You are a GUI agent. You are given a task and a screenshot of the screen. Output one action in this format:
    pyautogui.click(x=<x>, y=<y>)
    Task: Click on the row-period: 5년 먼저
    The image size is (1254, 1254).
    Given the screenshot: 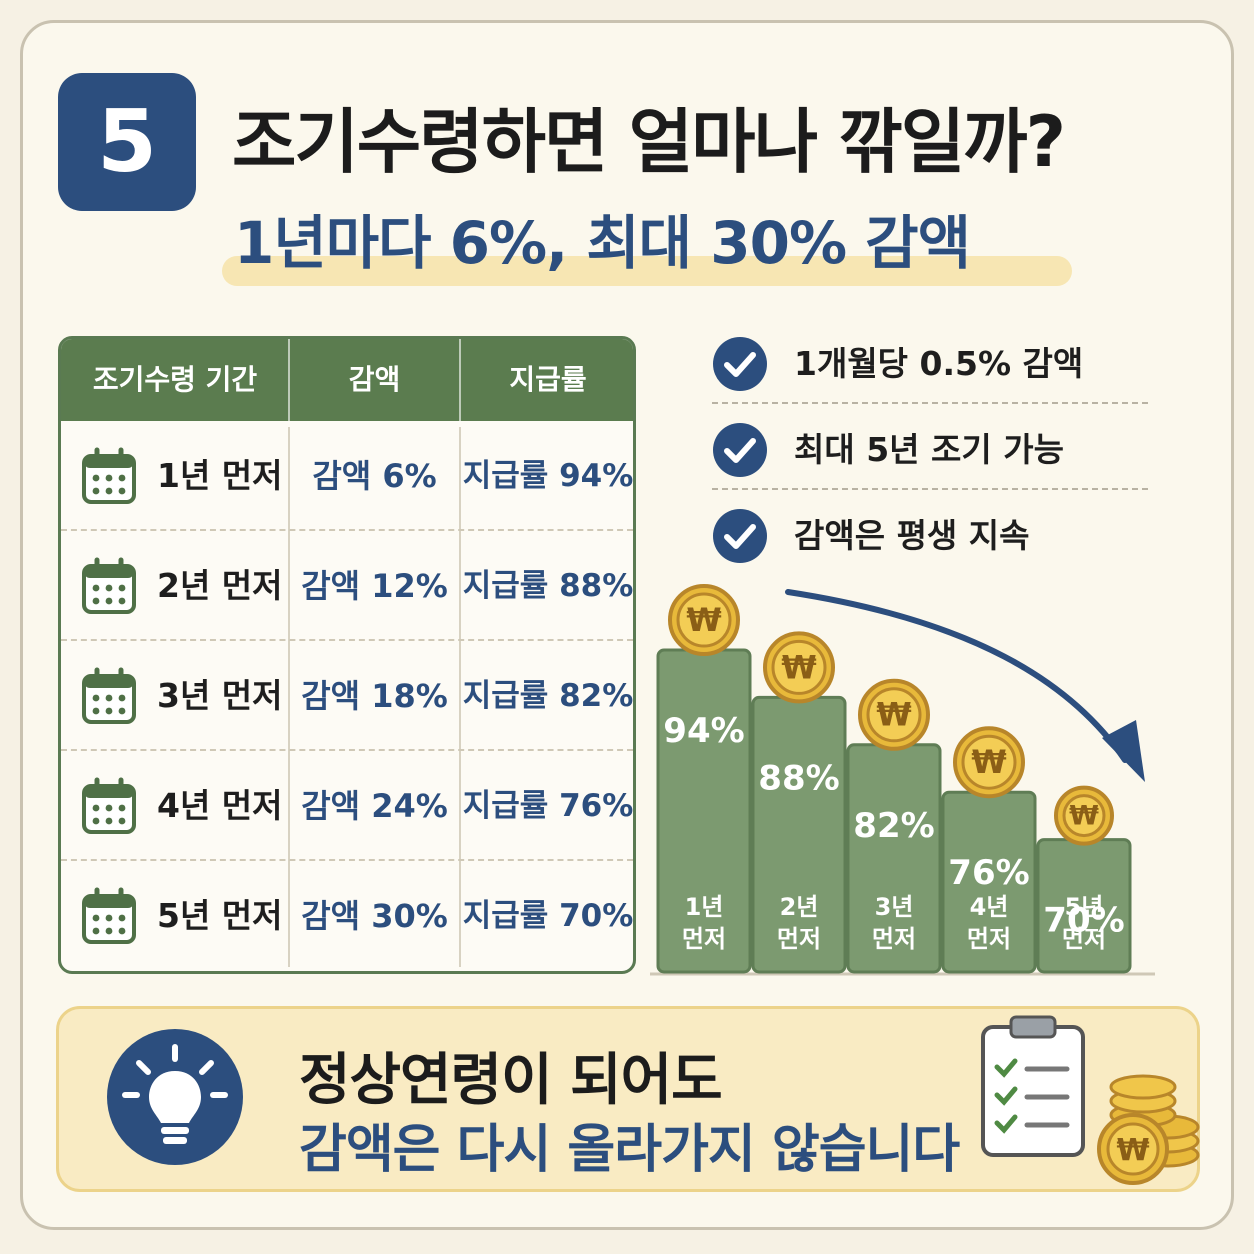 What is the action you would take?
    pyautogui.click(x=220, y=915)
    